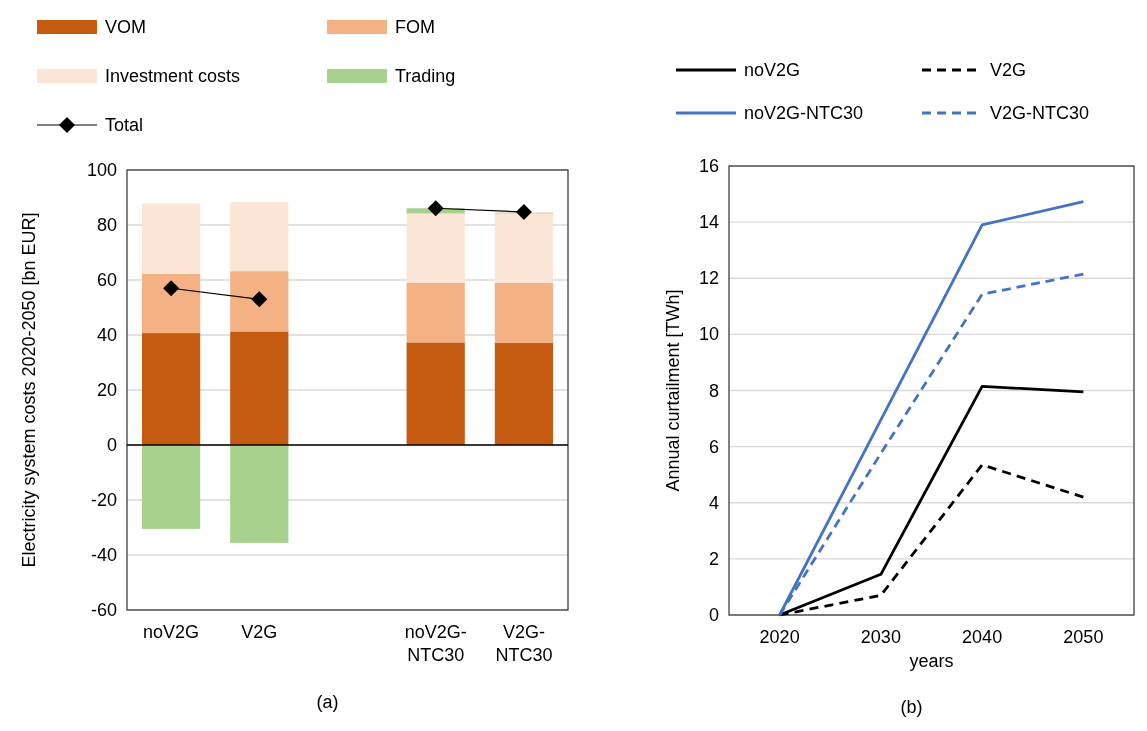 The height and width of the screenshot is (731, 1147). What do you see at coordinates (259, 632) in the screenshot?
I see `x-tick-label: V2G` at bounding box center [259, 632].